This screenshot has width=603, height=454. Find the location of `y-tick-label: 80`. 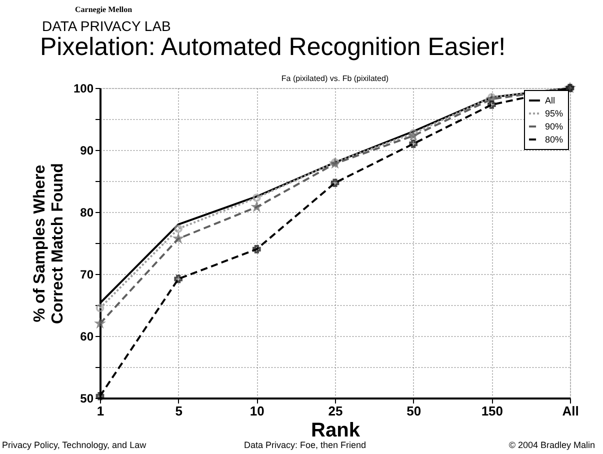

y-tick-label: 80 is located at coordinates (87, 213).